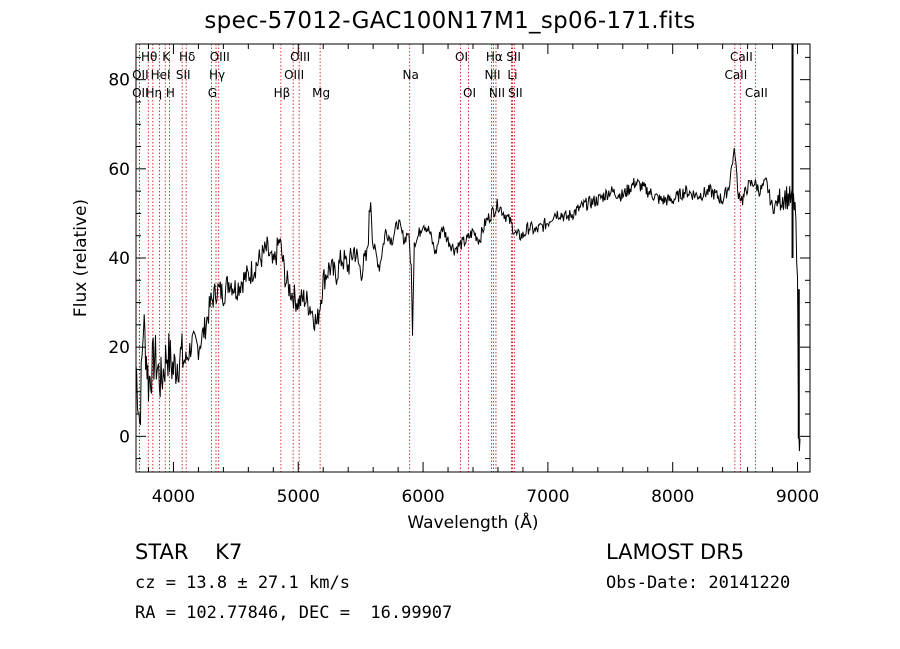 This screenshot has height=649, width=900. I want to click on spectral-line-label: Hη, so click(154, 93).